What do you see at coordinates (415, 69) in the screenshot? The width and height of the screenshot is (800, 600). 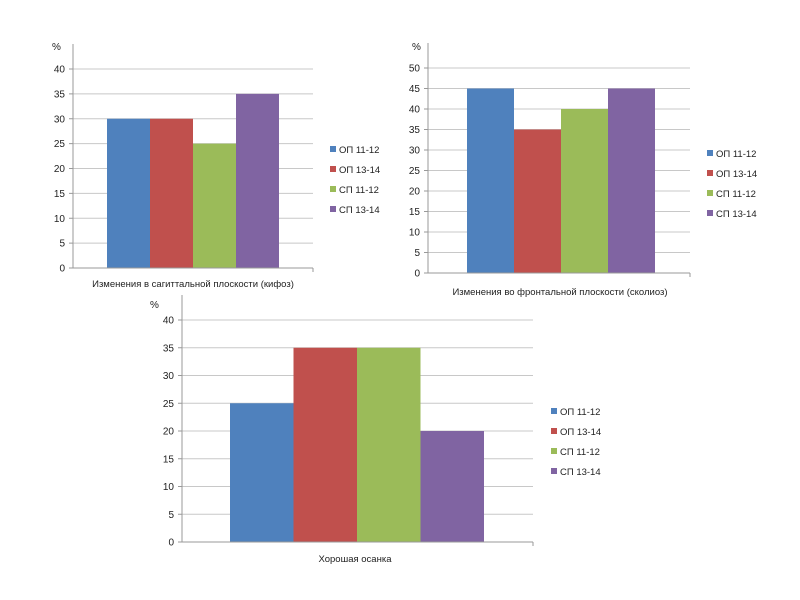 I see `y-tick-label: 50` at bounding box center [415, 69].